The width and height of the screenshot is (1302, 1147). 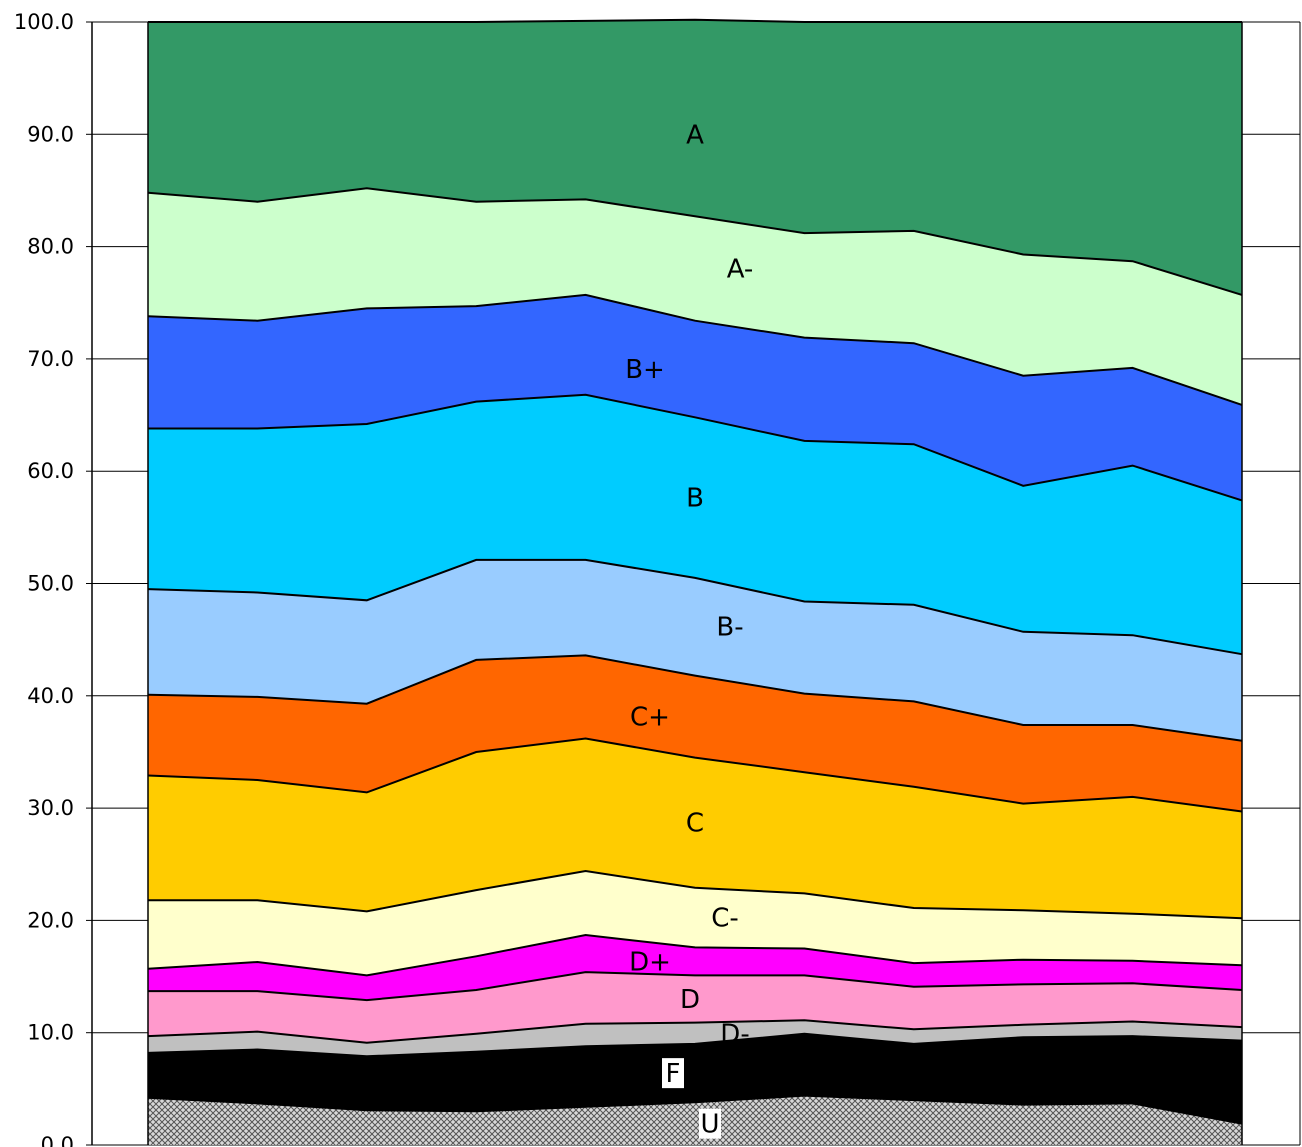 What do you see at coordinates (695, 135) in the screenshot?
I see `series-label: A` at bounding box center [695, 135].